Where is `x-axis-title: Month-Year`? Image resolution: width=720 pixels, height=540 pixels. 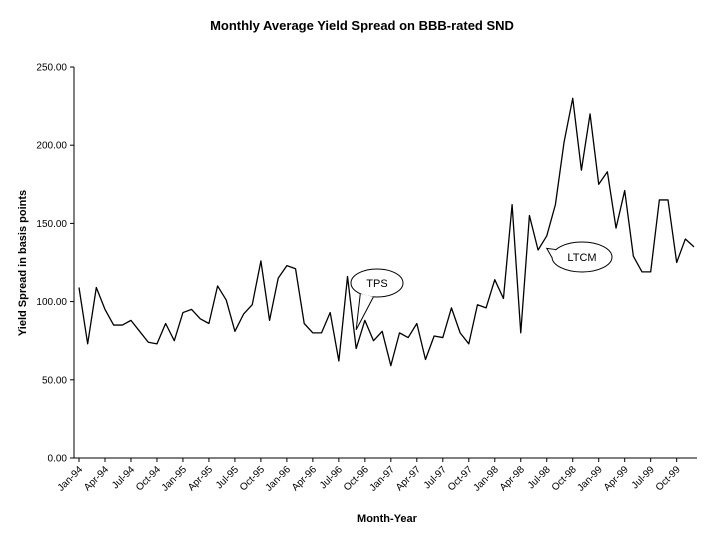
x-axis-title: Month-Year is located at coordinates (387, 519).